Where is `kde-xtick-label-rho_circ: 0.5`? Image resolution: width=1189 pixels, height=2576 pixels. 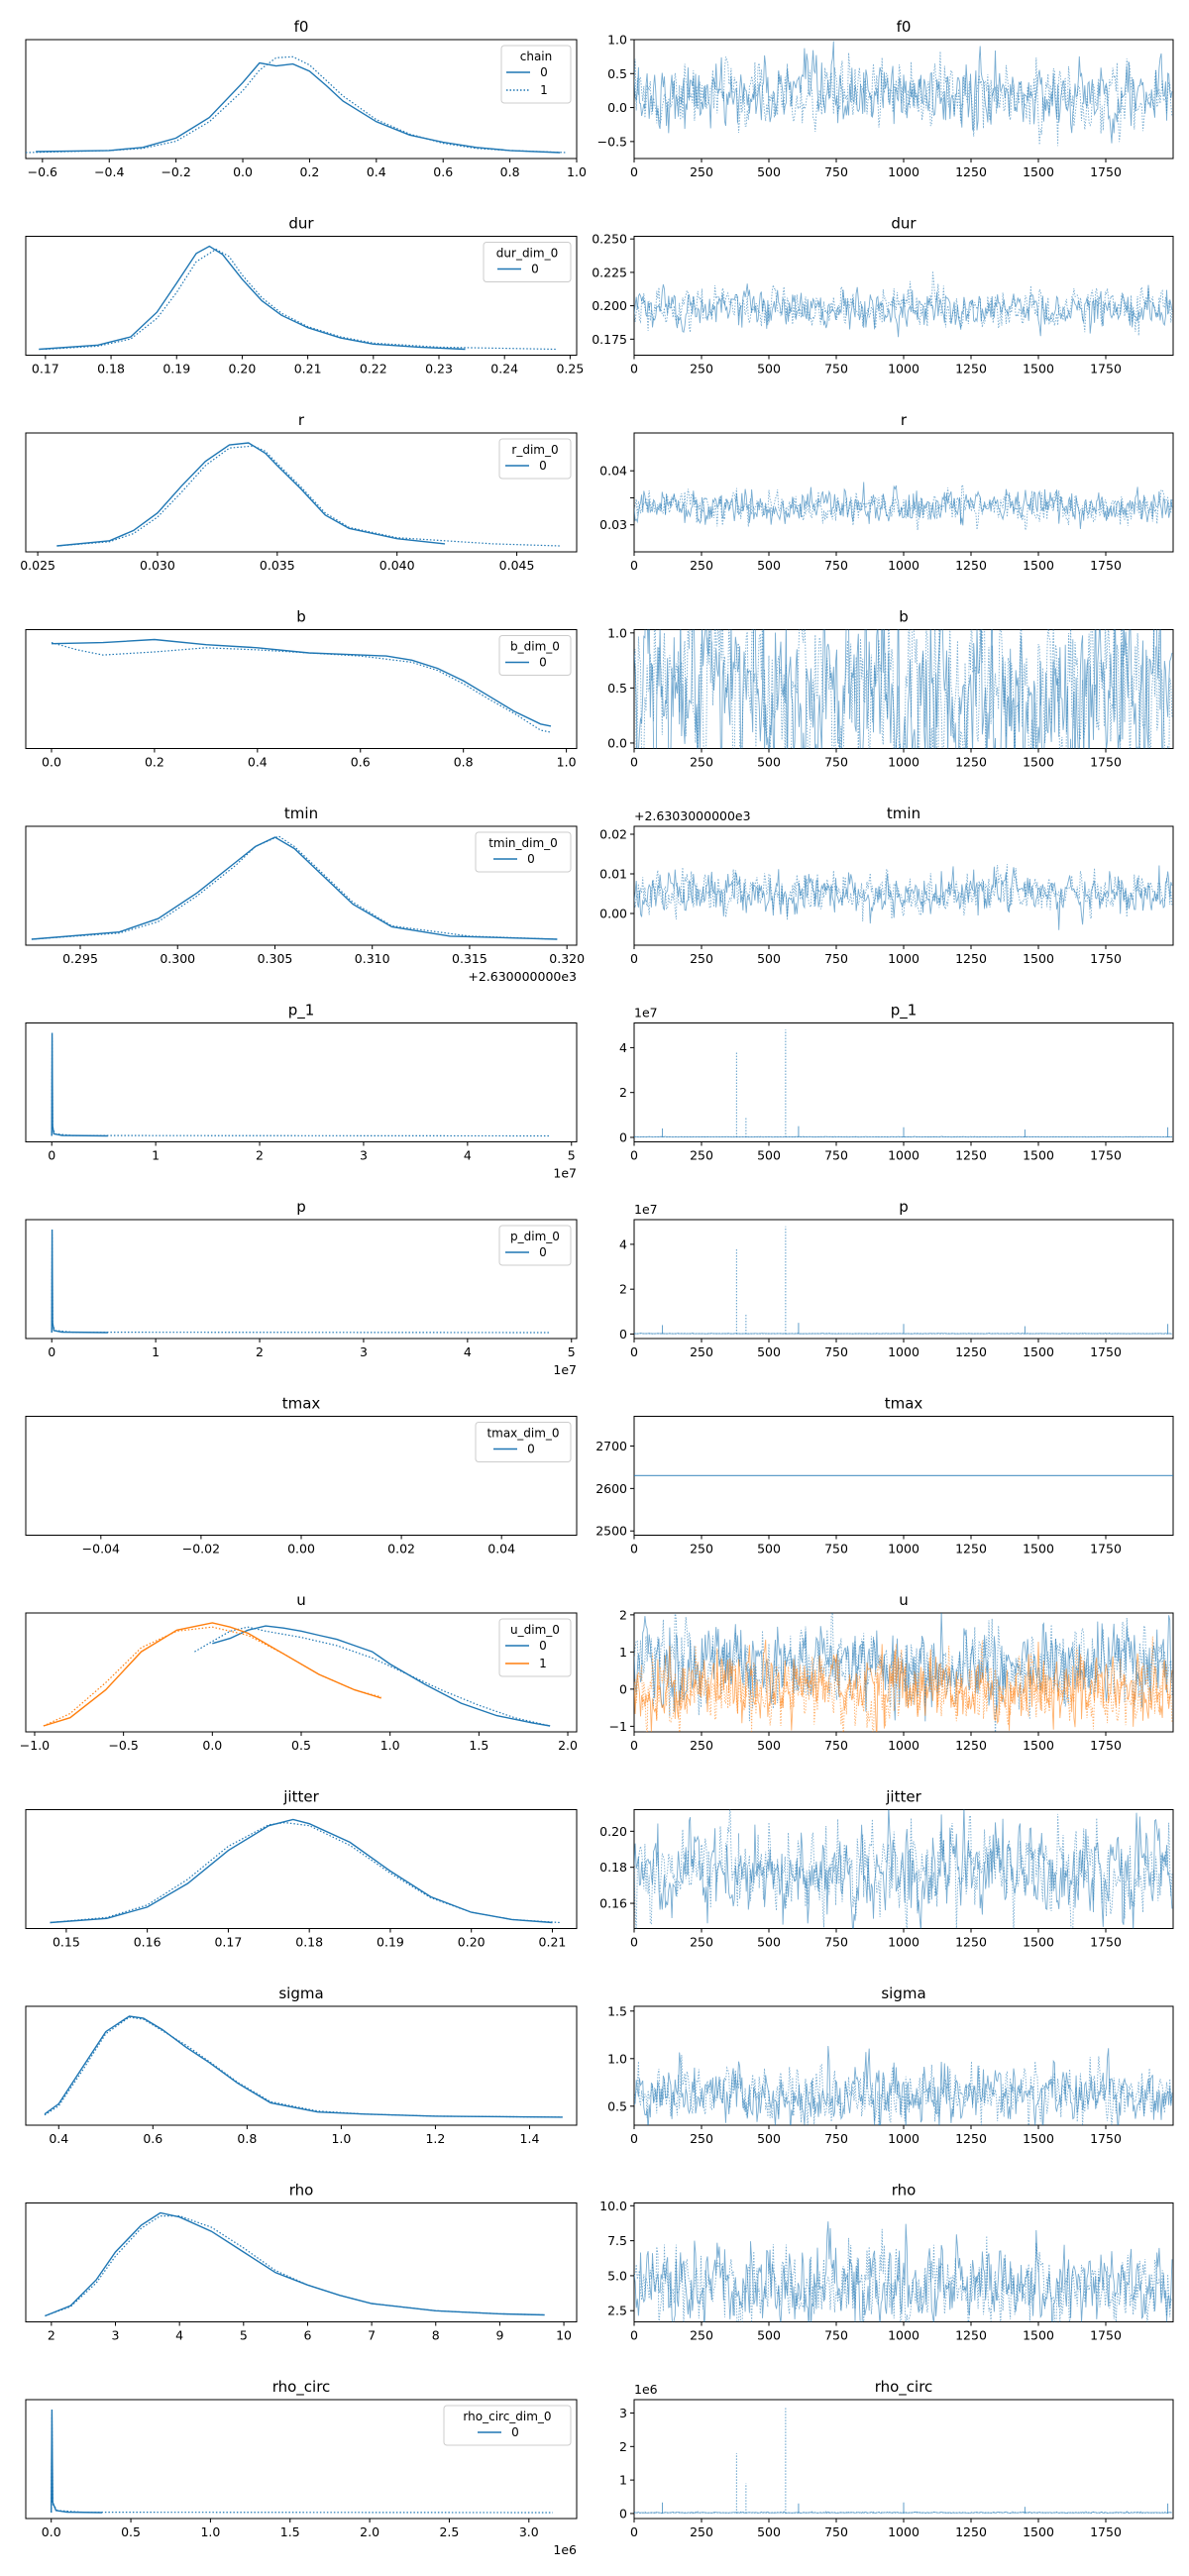
kde-xtick-label-rho_circ: 0.5 is located at coordinates (131, 2531).